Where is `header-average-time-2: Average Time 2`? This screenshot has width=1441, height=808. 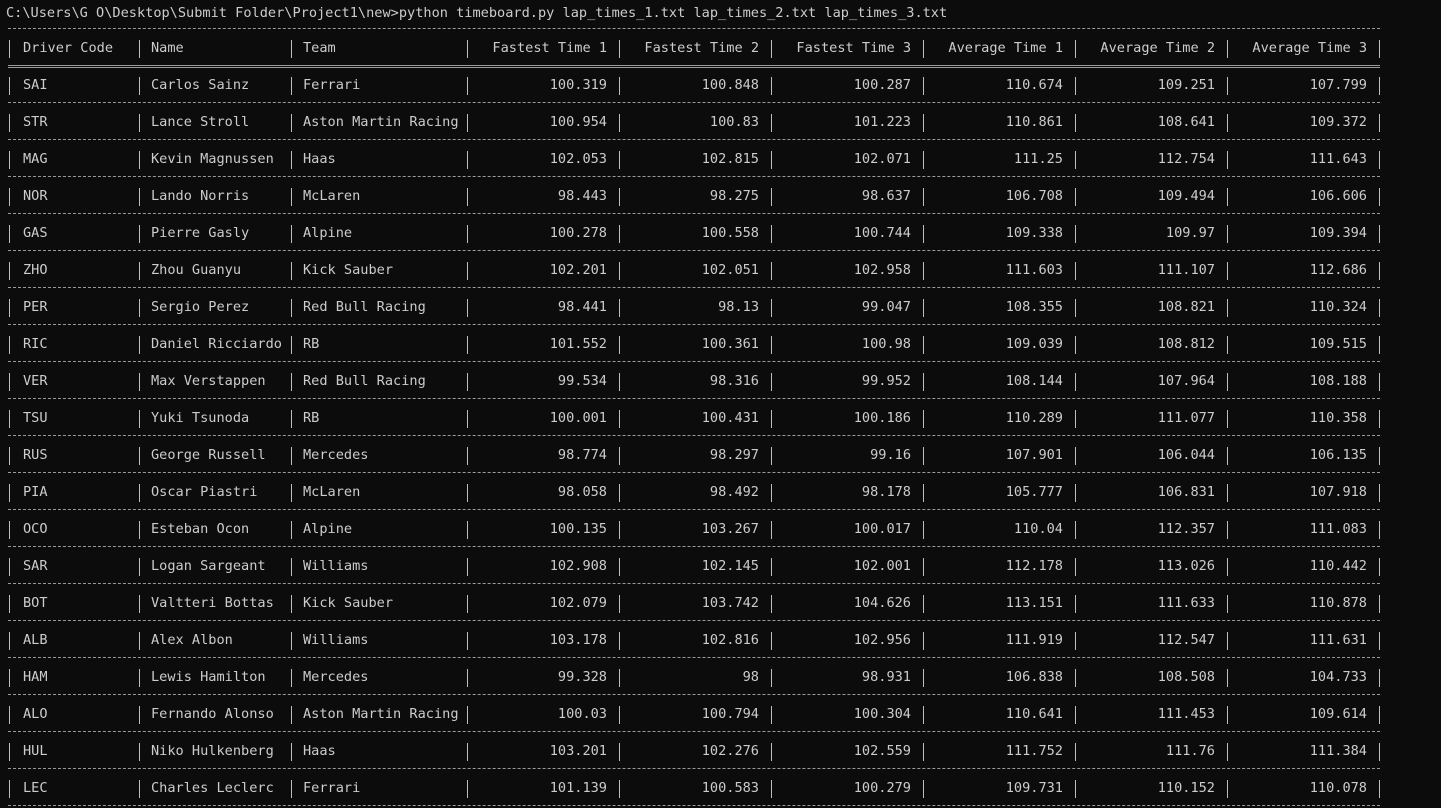
header-average-time-2: Average Time 2 is located at coordinates (1157, 48).